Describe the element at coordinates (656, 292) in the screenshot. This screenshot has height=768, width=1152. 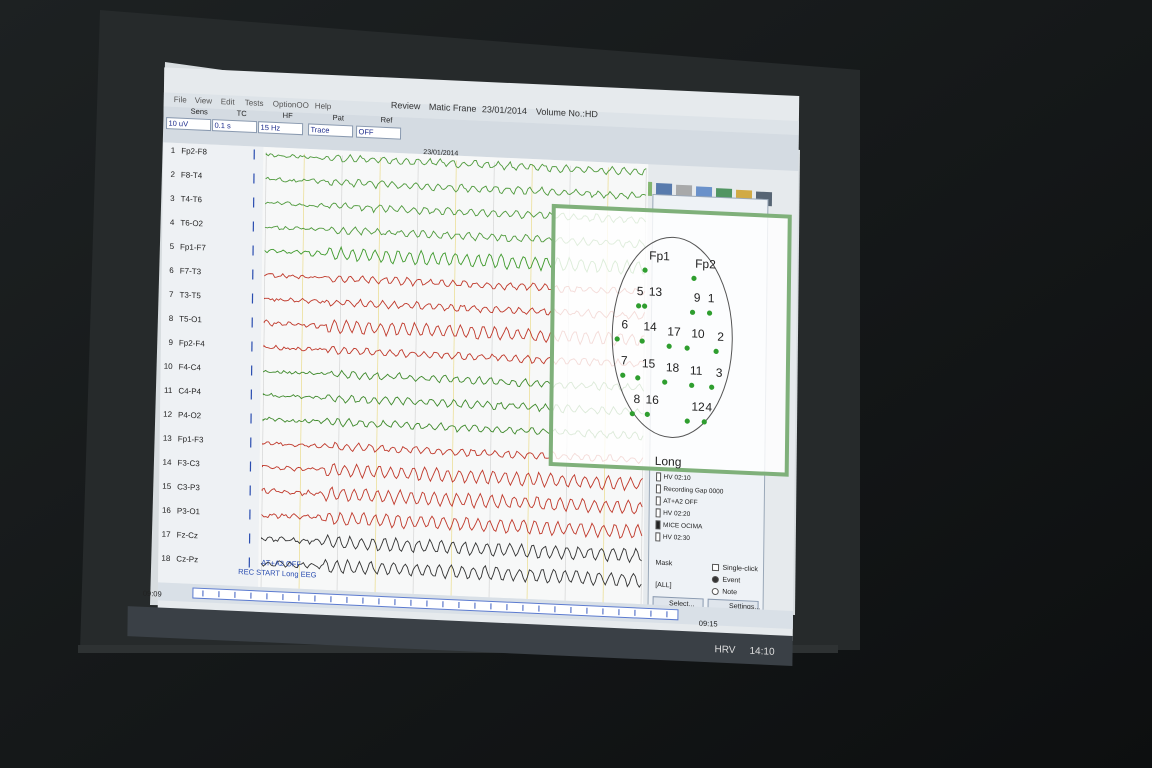
I see `montage-label: 13` at that location.